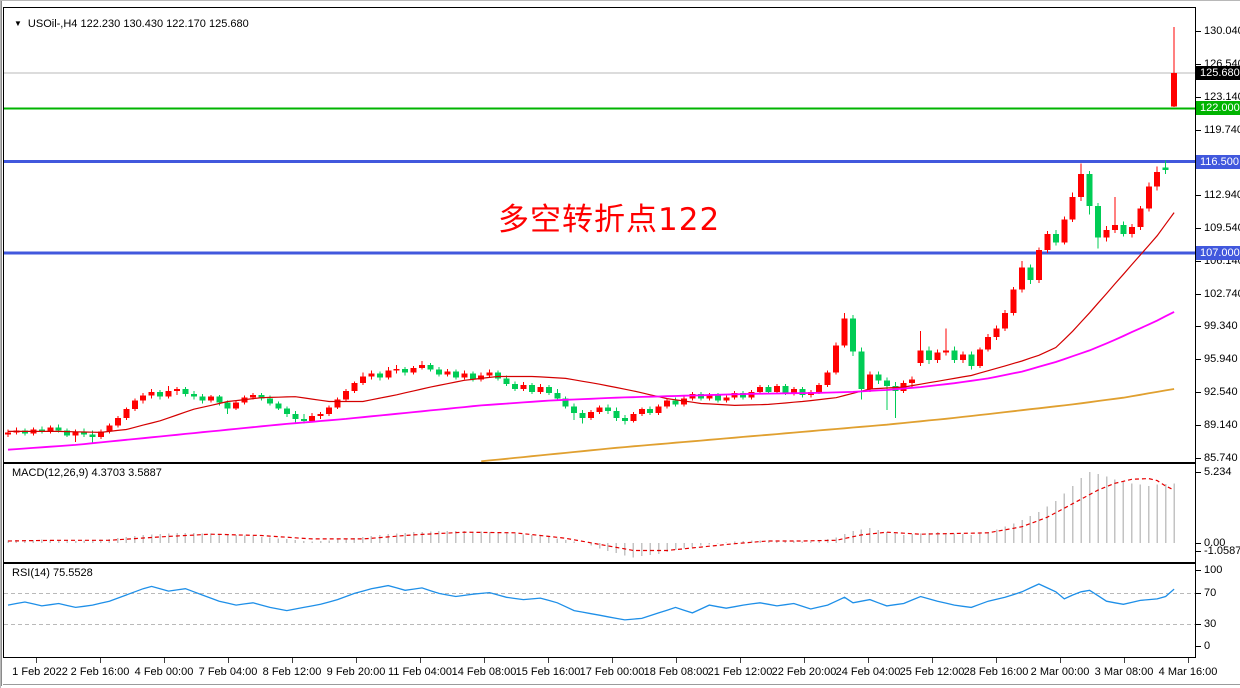 This screenshot has height=688, width=1240. What do you see at coordinates (186, 24) in the screenshot?
I see `ohlc-low-value: 122.170` at bounding box center [186, 24].